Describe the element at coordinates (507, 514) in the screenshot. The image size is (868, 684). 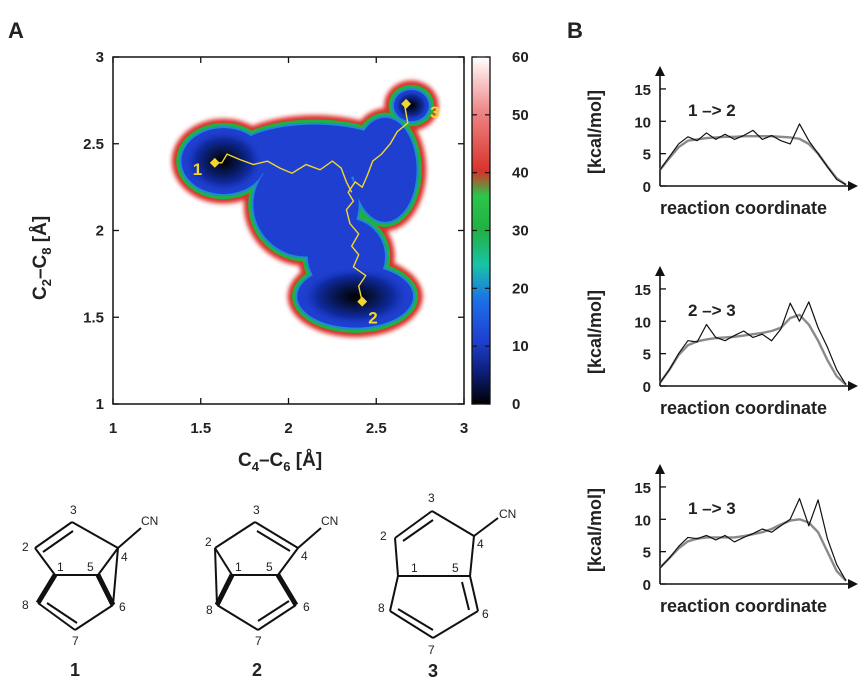
I see `mol3-cn: CN` at that location.